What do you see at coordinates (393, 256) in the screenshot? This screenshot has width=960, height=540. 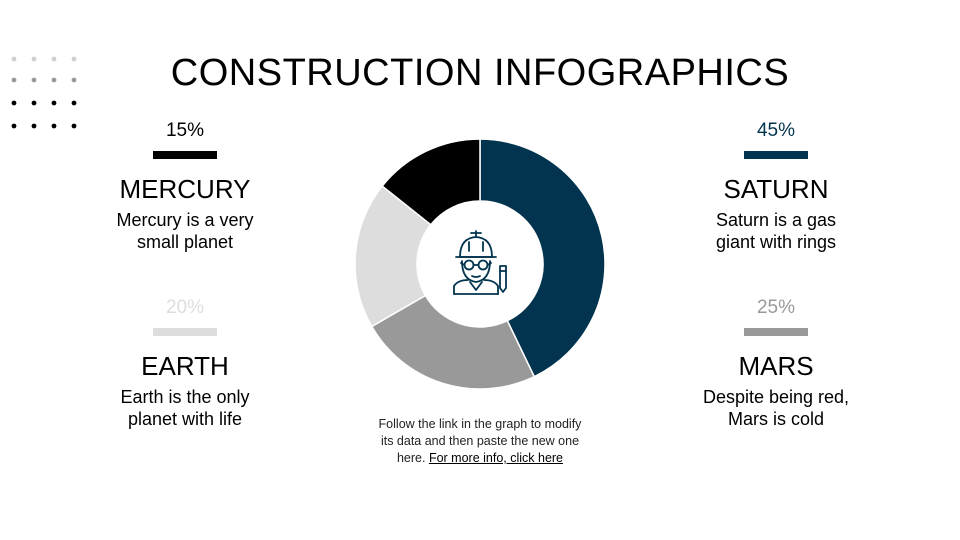 I see `donut-slice-earth` at bounding box center [393, 256].